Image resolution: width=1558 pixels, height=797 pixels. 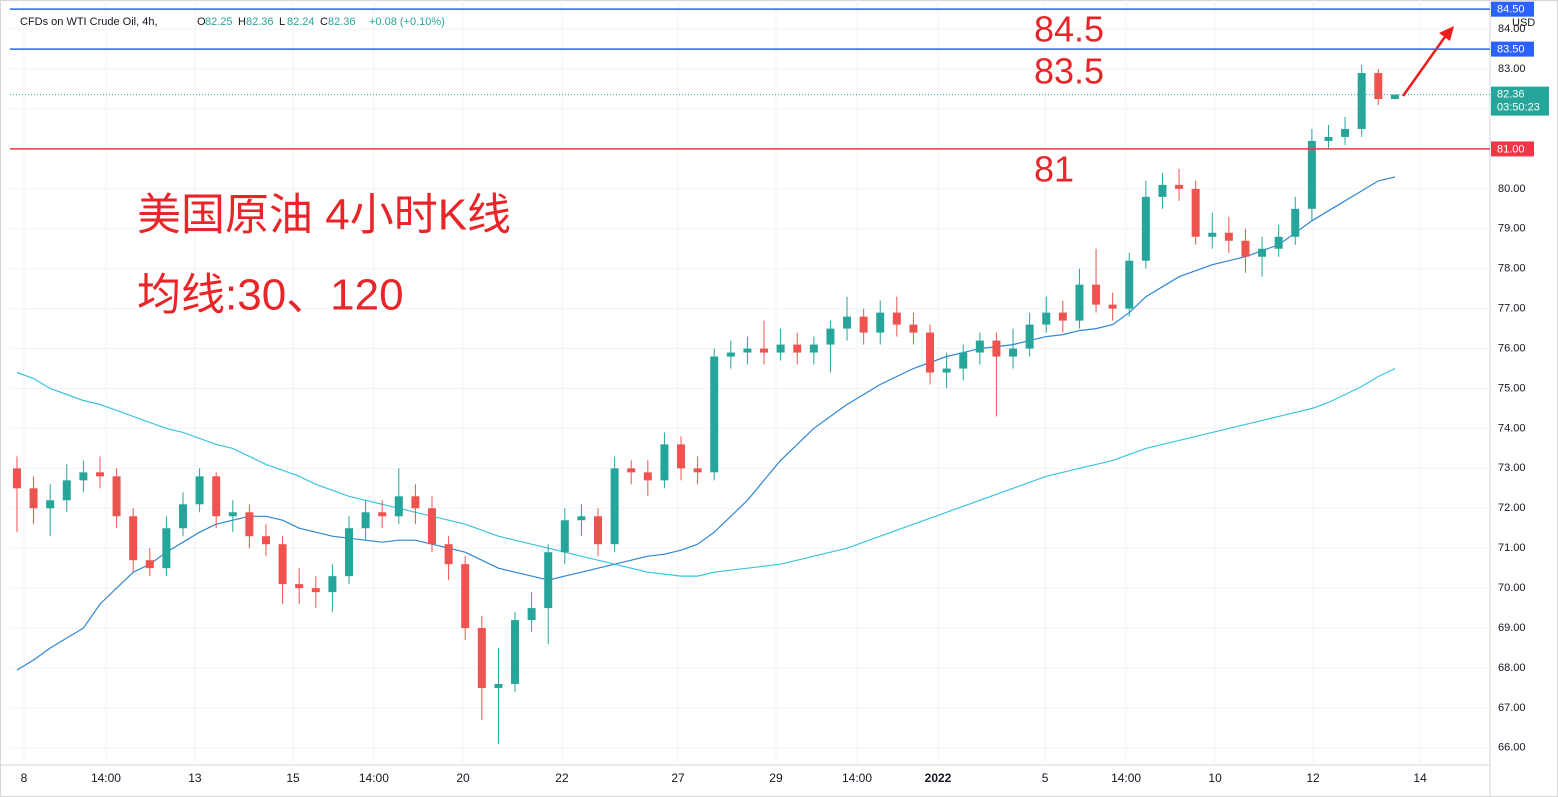 I want to click on x-tick-label: 14, so click(x=1420, y=778).